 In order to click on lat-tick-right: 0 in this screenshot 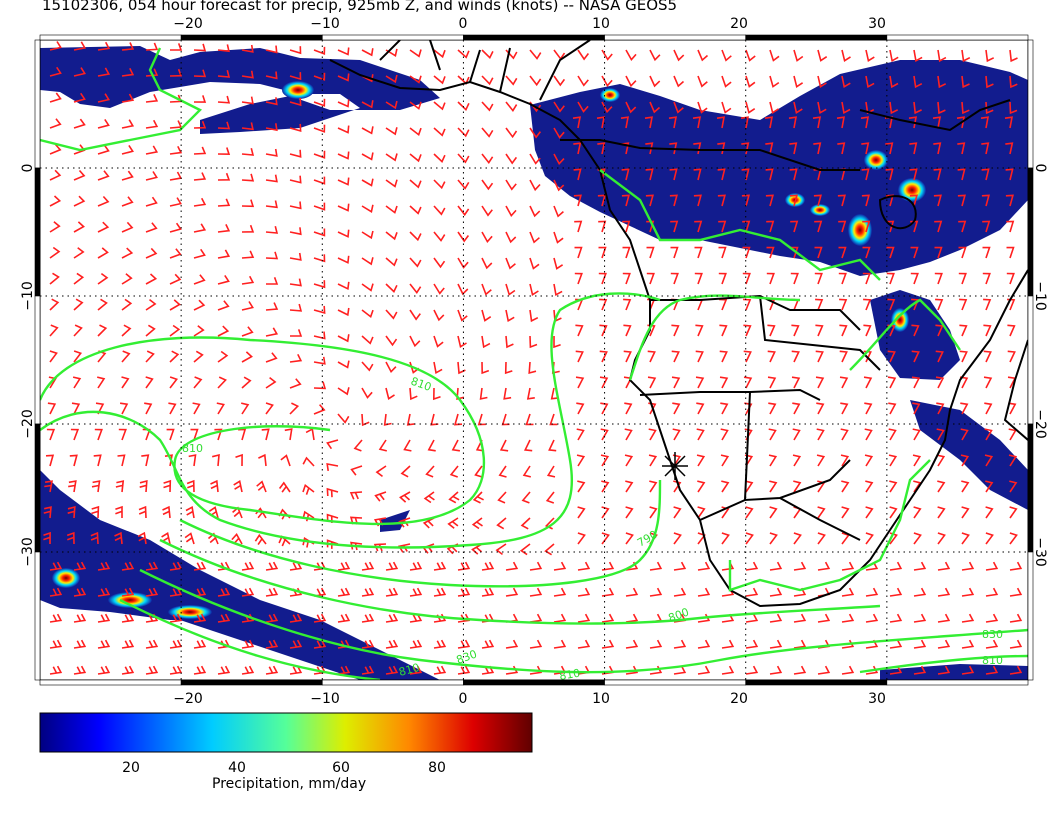, I will do `click(1040, 168)`.